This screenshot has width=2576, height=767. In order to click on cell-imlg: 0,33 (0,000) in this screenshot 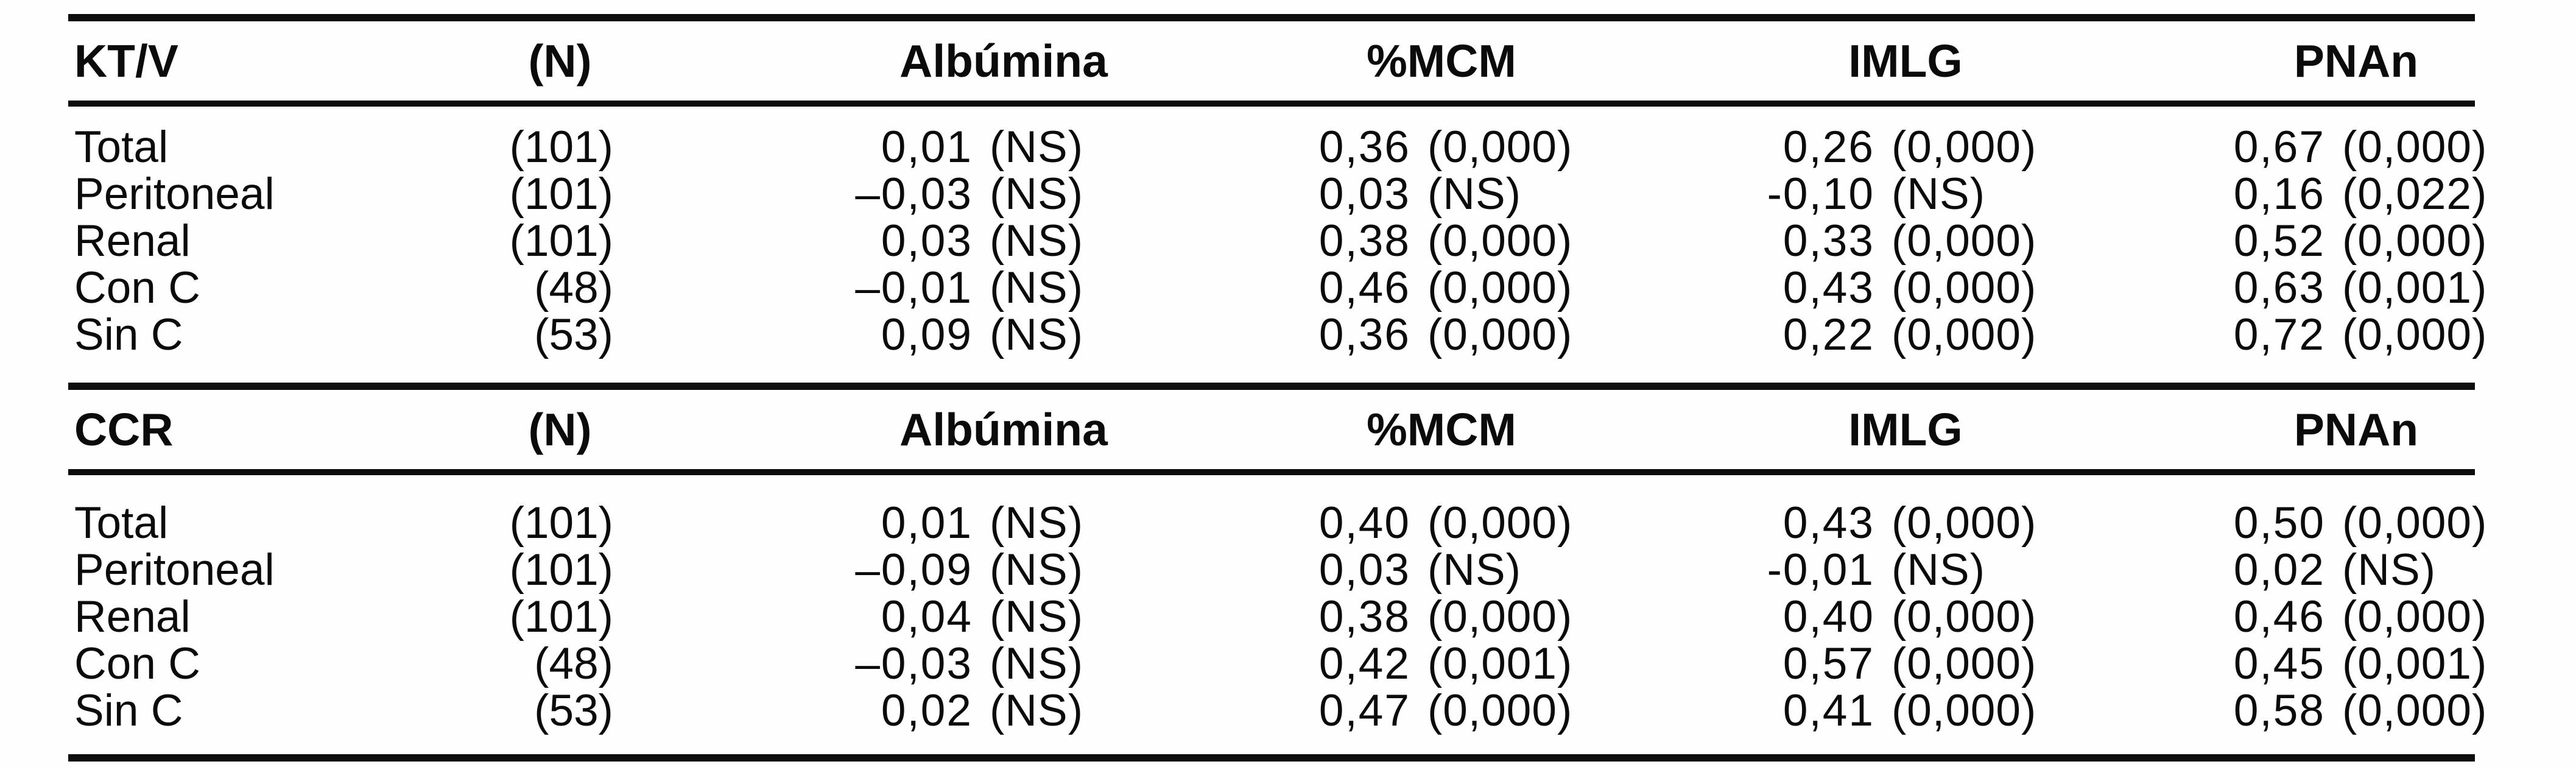, I will do `click(1798, 241)`.